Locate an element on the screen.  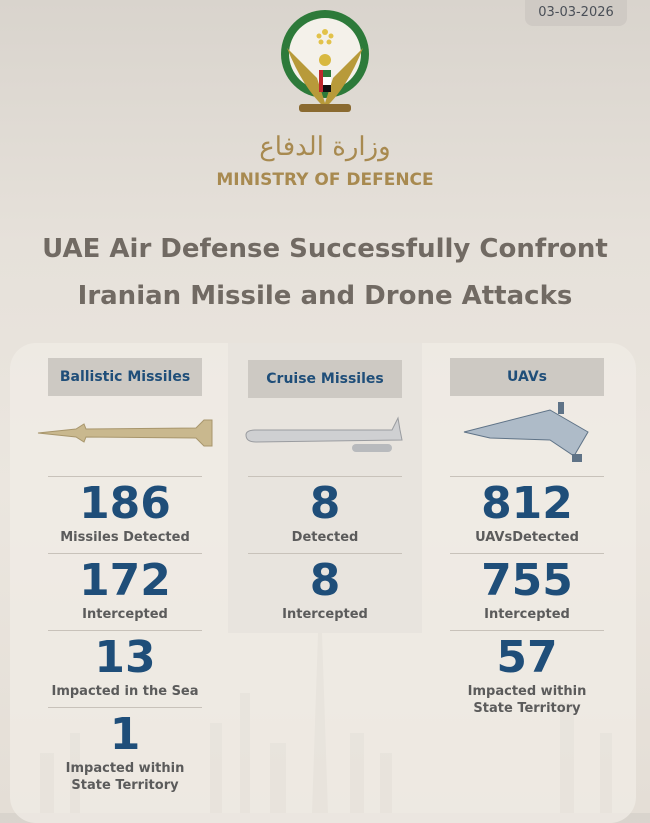
stat-label: UAVsDetected is located at coordinates (527, 537).